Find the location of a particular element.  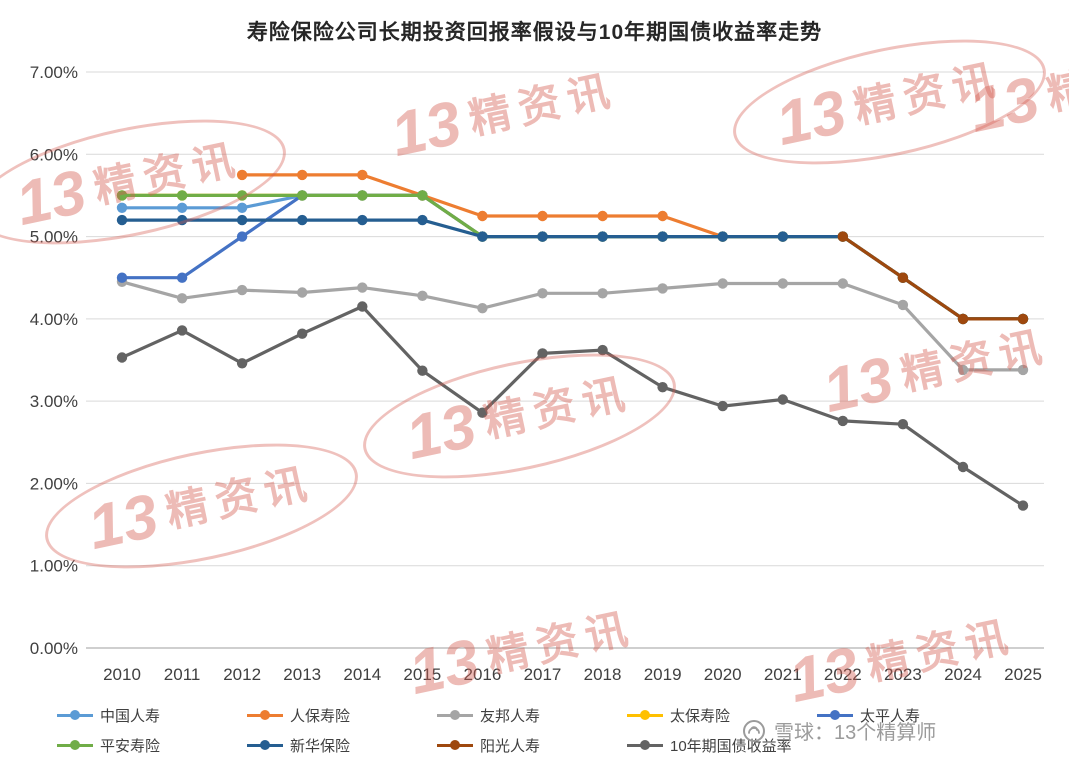

x-tick-label: 2016 is located at coordinates (483, 674).